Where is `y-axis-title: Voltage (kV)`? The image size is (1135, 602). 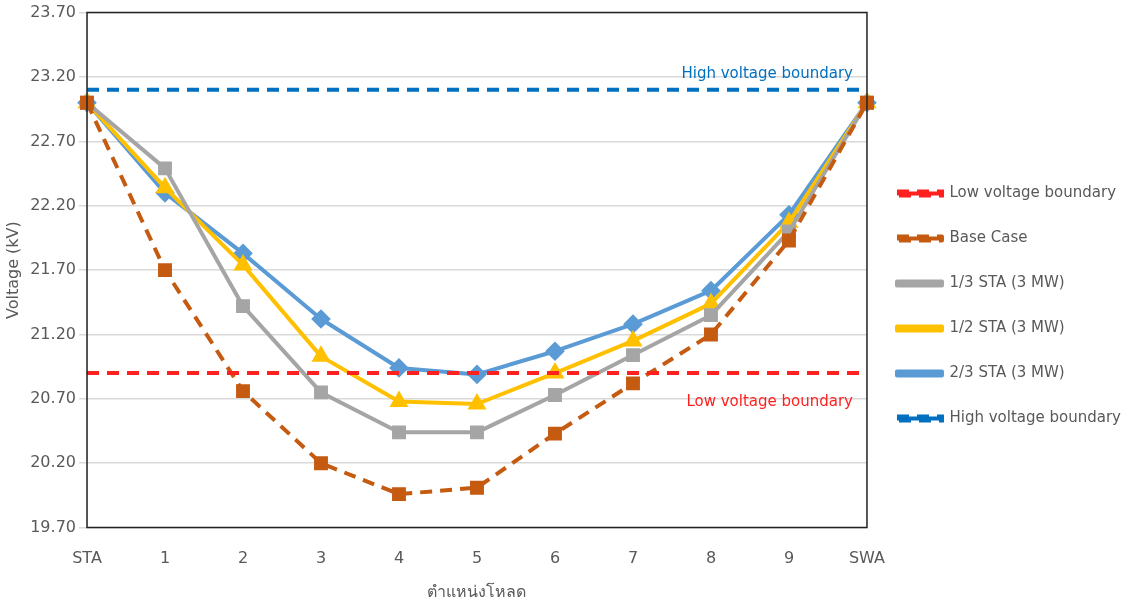
y-axis-title: Voltage (kV) is located at coordinates (12, 270).